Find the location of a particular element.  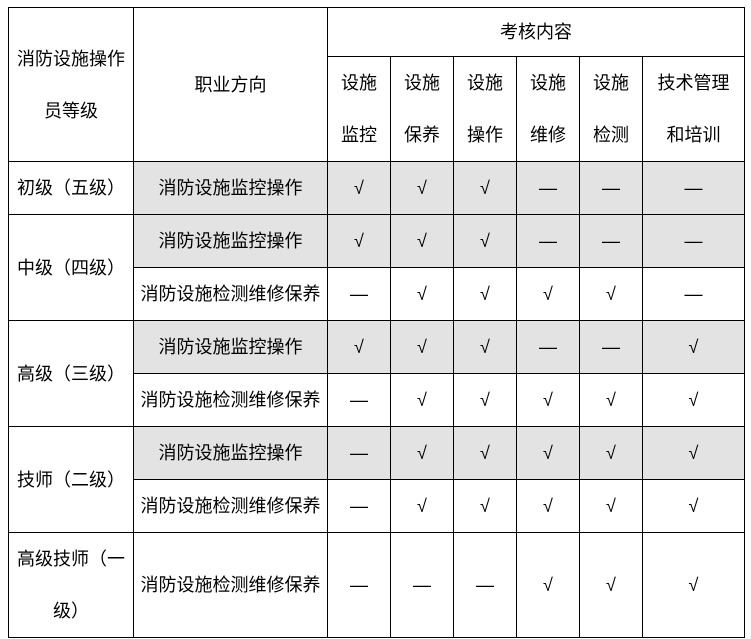

level-cell: 中级（四级） is located at coordinates (71, 267).